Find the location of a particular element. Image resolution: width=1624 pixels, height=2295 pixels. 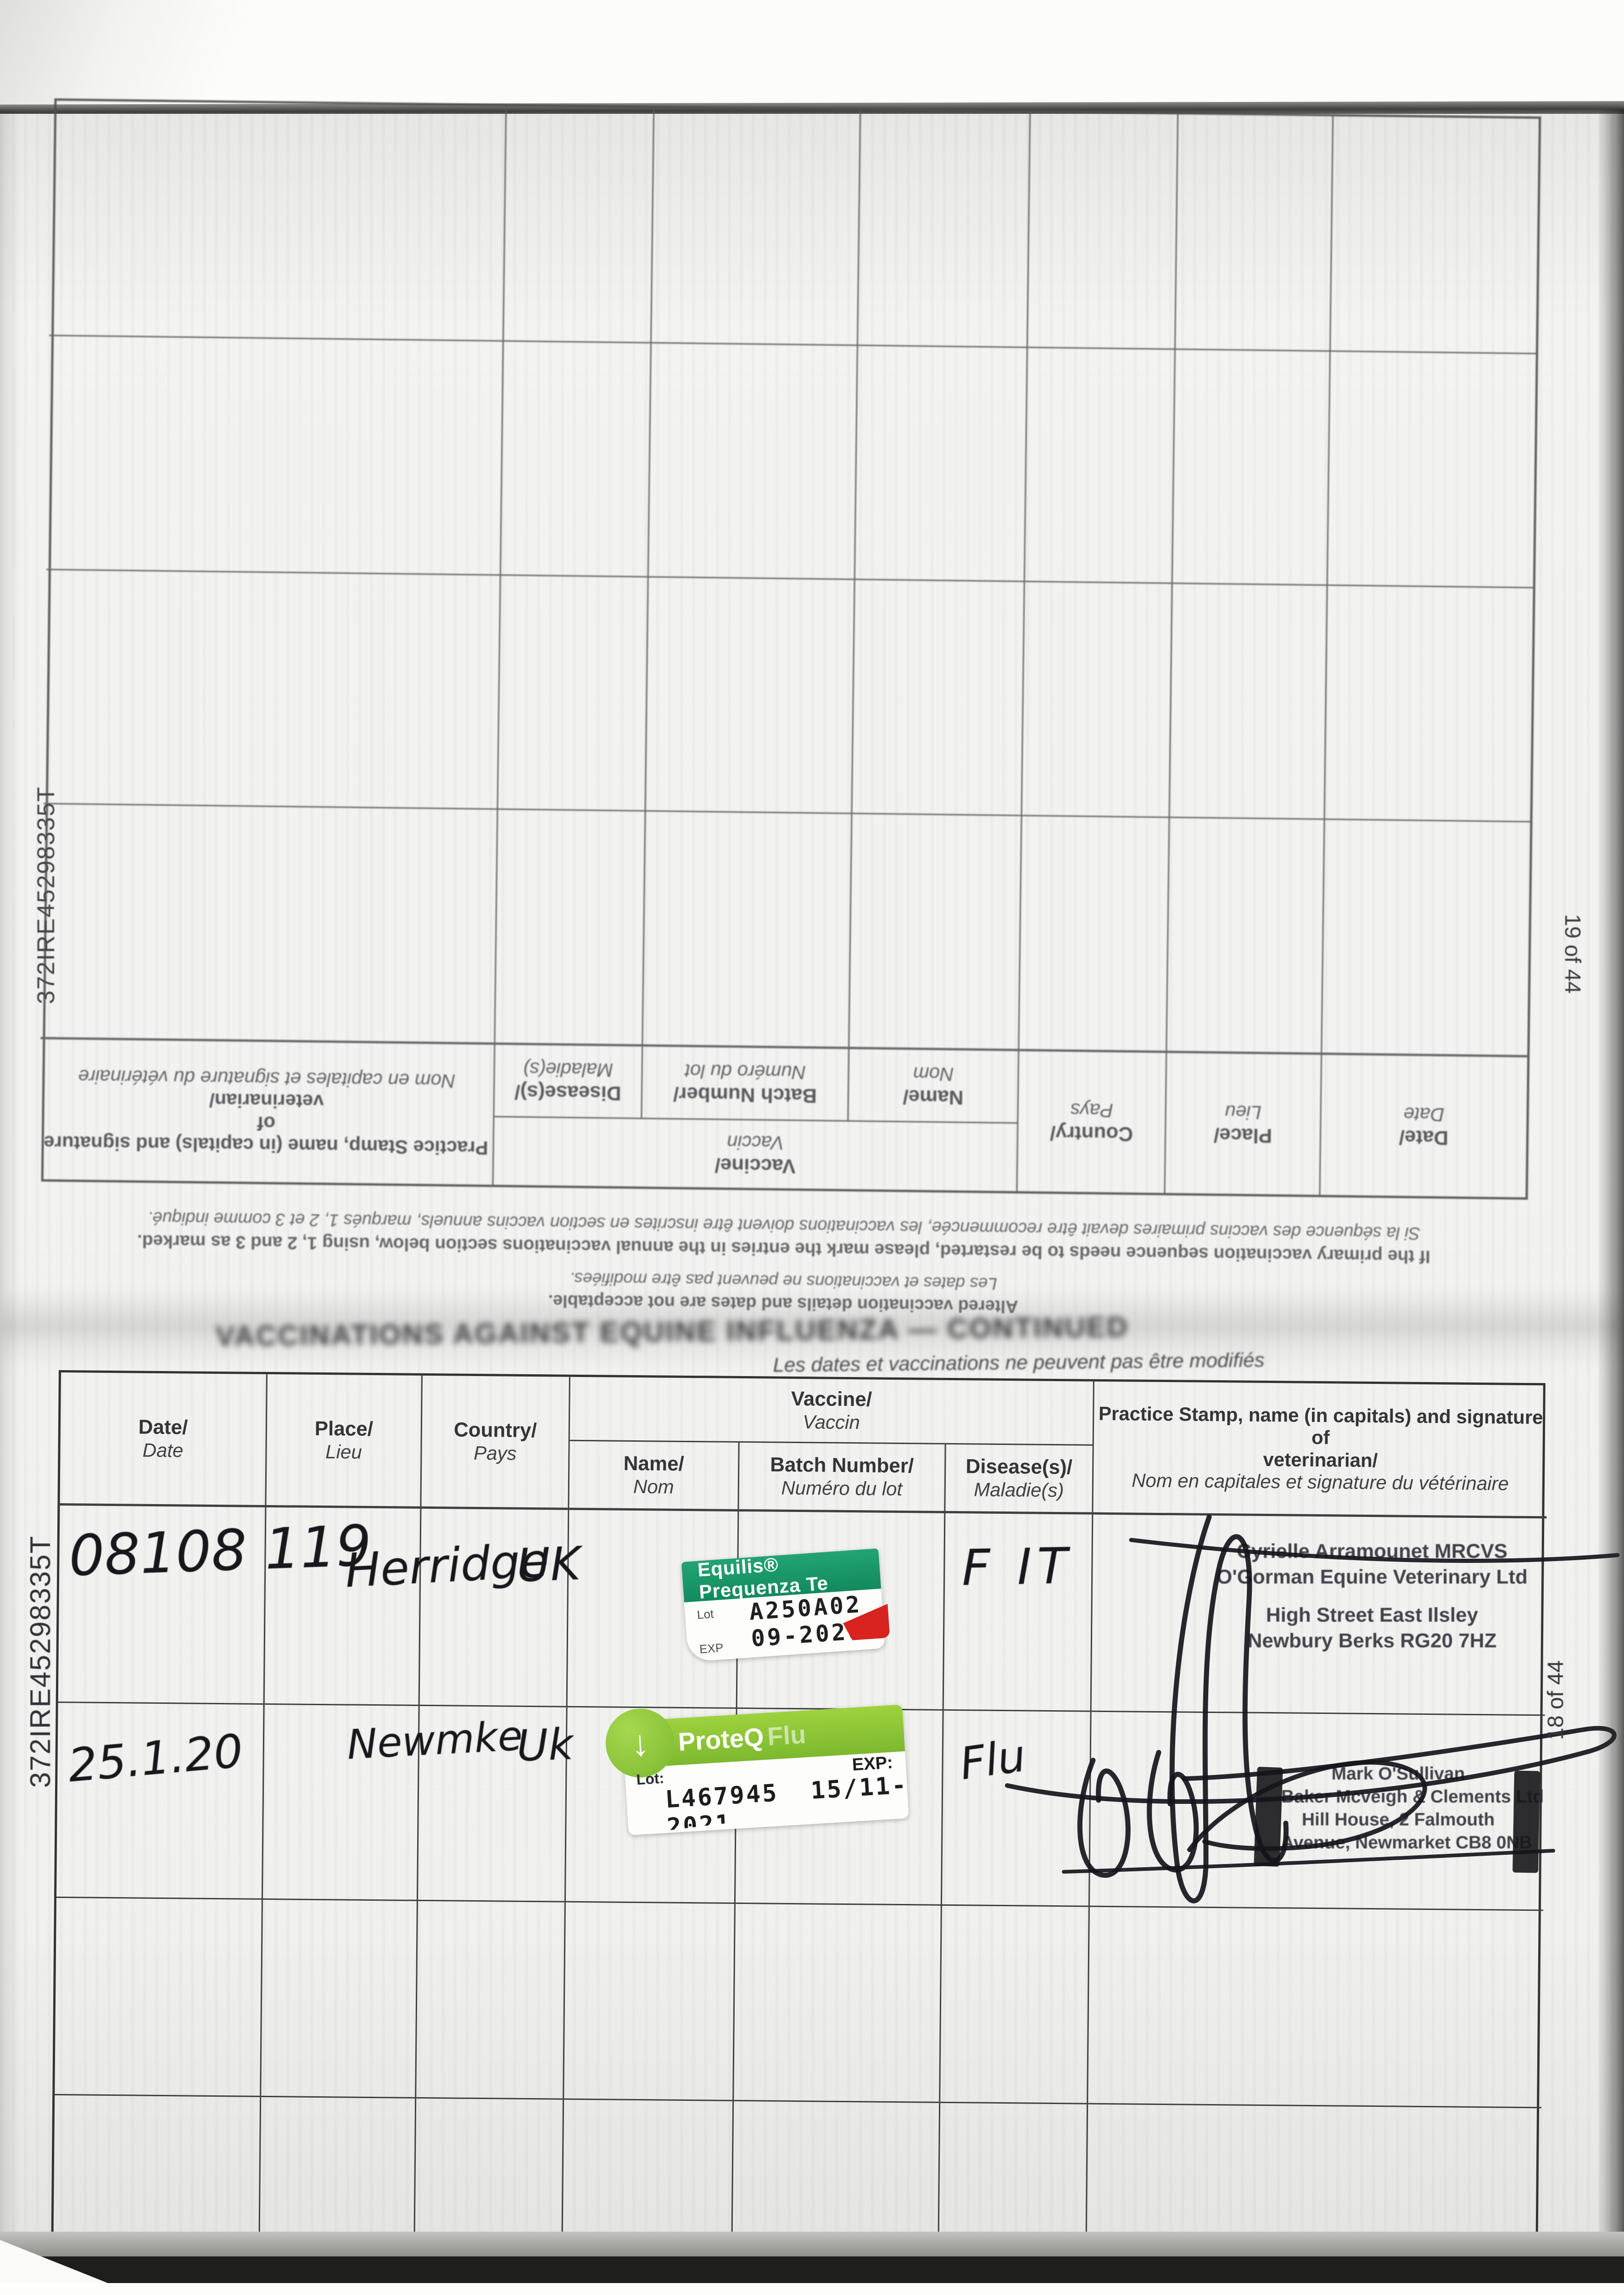

header-disease: Disease(s)/ Maladie(s) is located at coordinates (567, 1080).